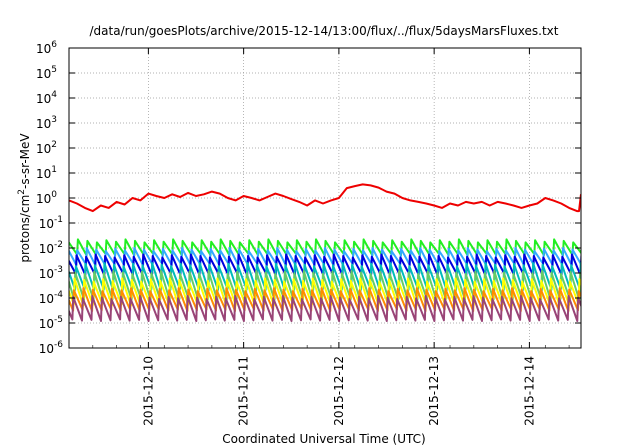 The image size is (640, 448). What do you see at coordinates (51, 248) in the screenshot?
I see `y-tick-label: 10⁻²` at bounding box center [51, 248].